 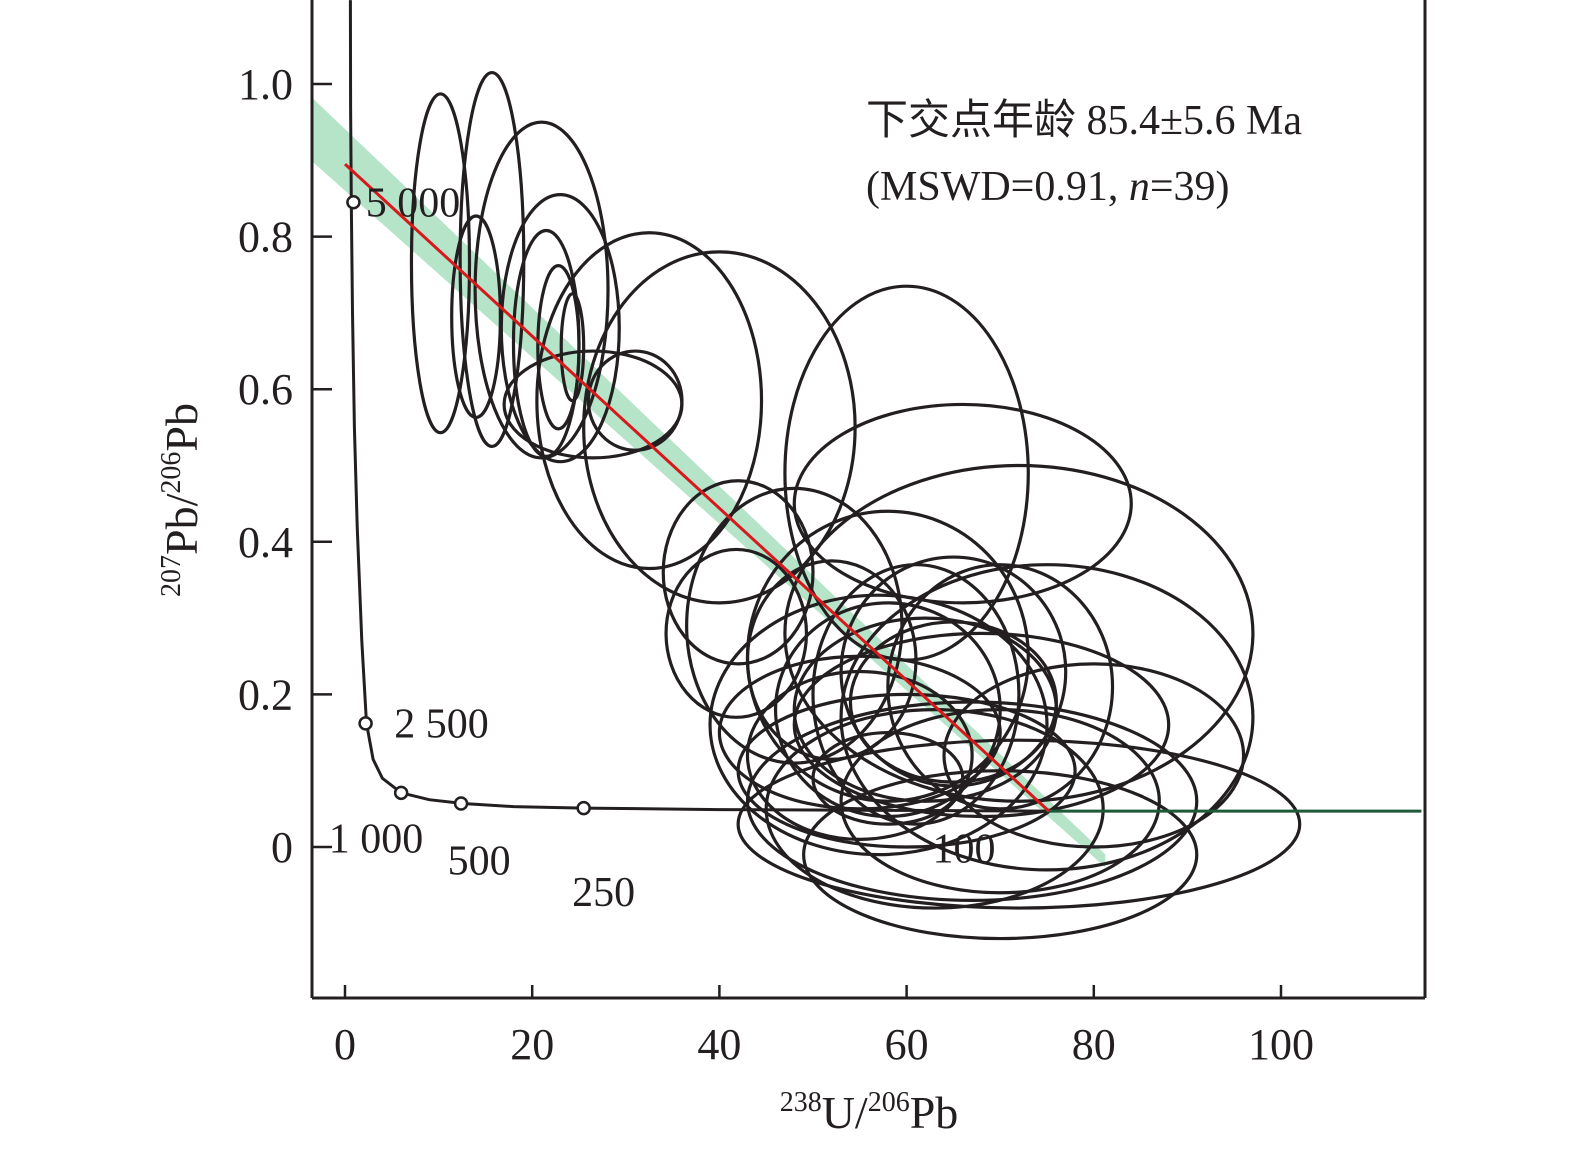 What do you see at coordinates (265, 694) in the screenshot?
I see `y-tick-label-0.2: 0.2` at bounding box center [265, 694].